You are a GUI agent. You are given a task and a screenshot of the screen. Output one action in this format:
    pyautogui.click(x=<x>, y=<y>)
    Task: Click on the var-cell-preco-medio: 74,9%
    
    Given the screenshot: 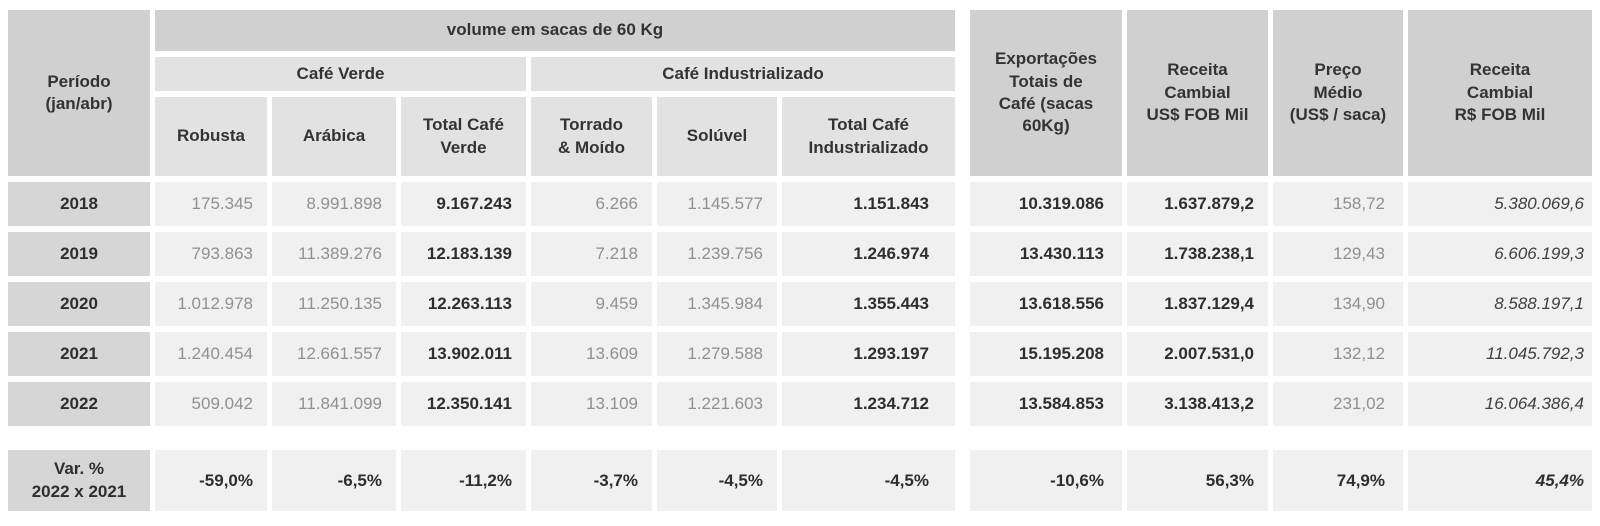 What is the action you would take?
    pyautogui.click(x=1338, y=480)
    